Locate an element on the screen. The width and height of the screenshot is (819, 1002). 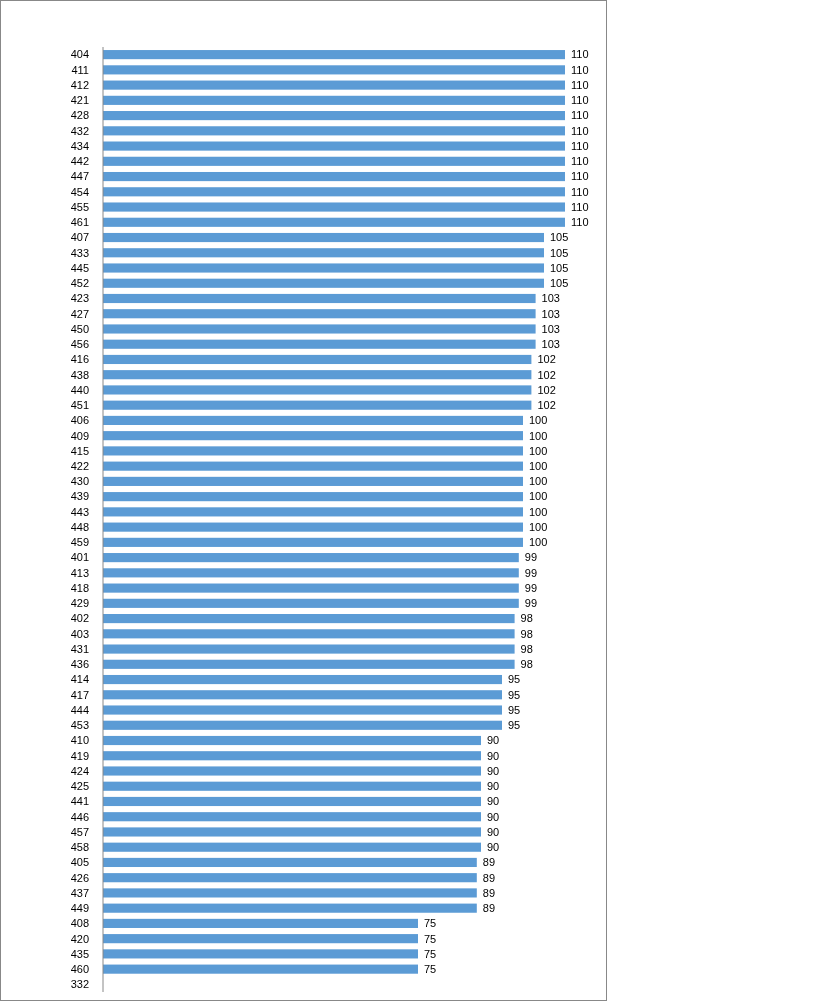
y-tick-label: 433 is located at coordinates (79, 252).